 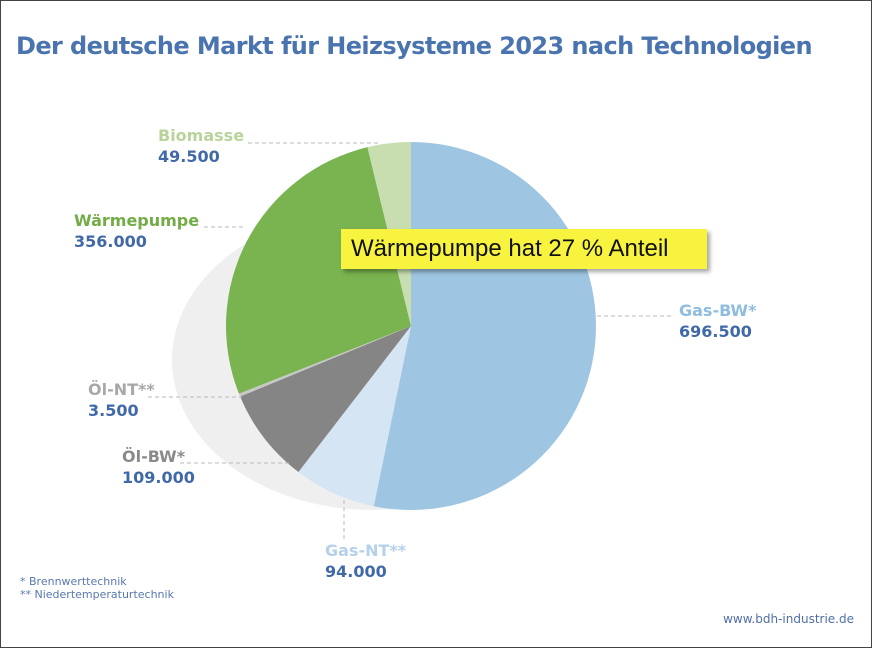 I want to click on label-oel-nt-name: Öl-NT**, so click(x=121, y=389).